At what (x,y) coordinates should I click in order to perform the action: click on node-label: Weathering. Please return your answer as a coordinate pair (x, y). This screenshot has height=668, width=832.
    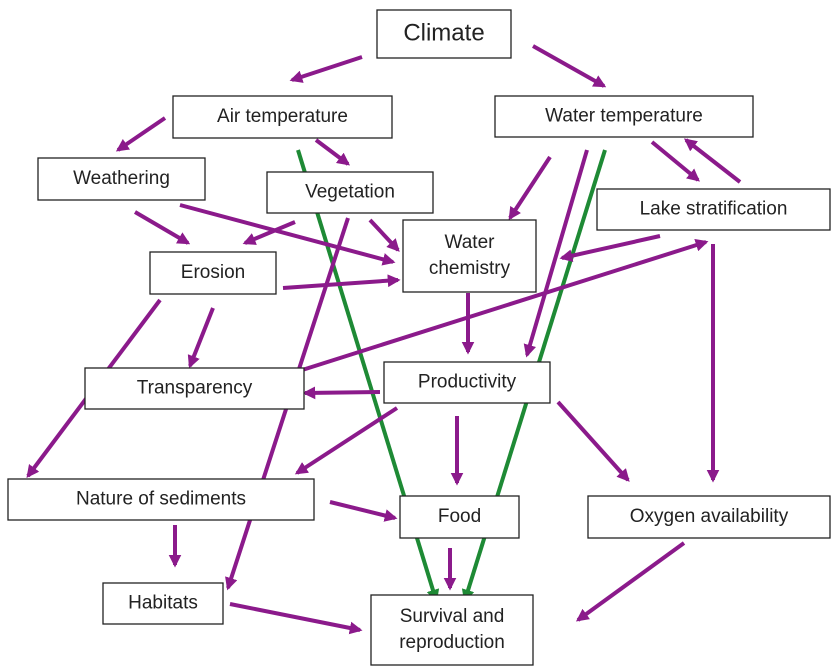
    Looking at the image, I should click on (121, 178).